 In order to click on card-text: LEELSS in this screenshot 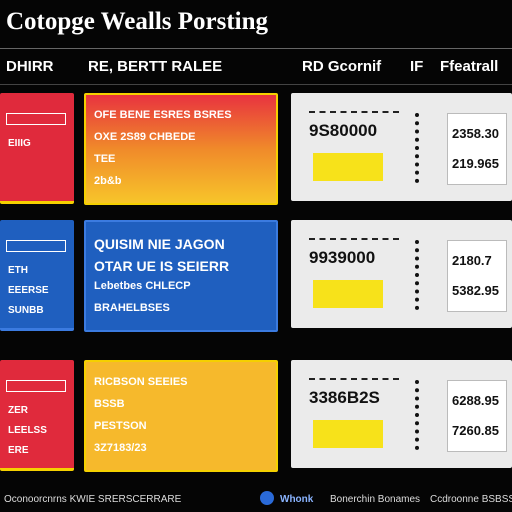, I will do `click(27, 430)`.